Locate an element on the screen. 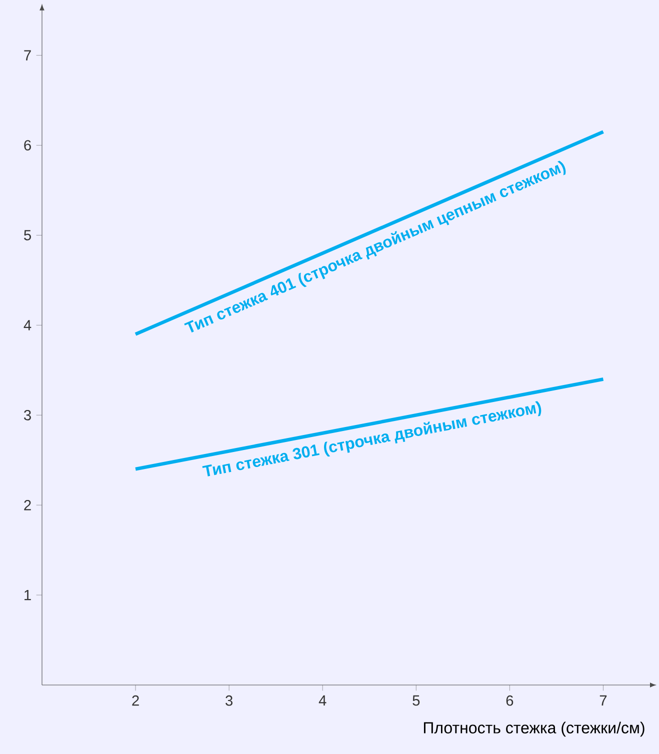 The height and width of the screenshot is (754, 659). y-tick-label: 5 is located at coordinates (27, 235).